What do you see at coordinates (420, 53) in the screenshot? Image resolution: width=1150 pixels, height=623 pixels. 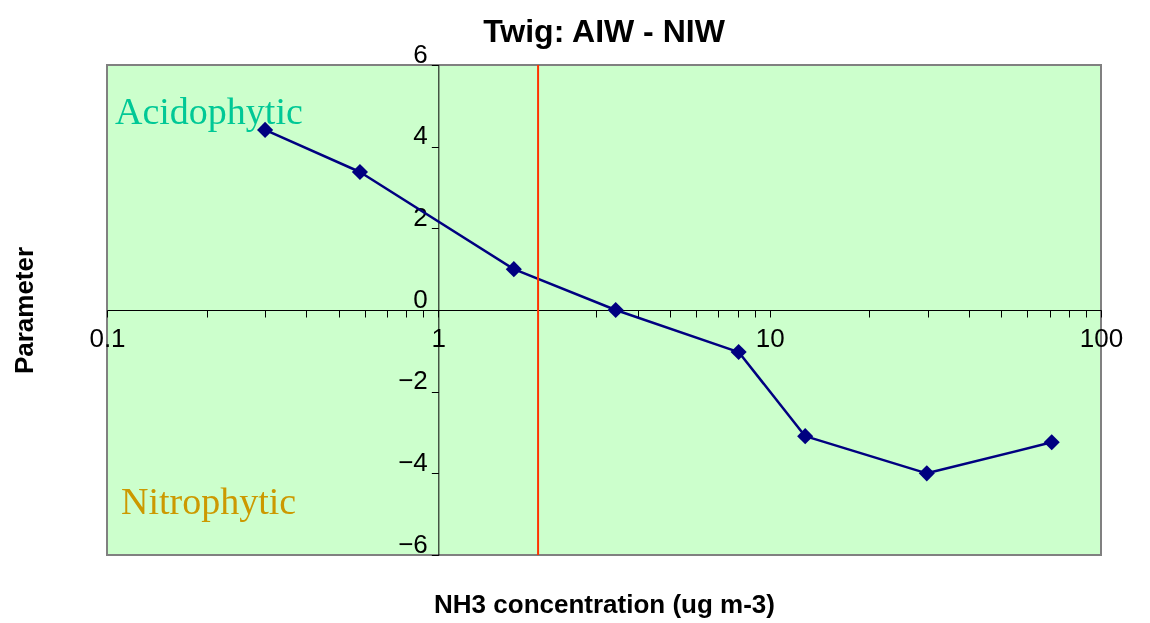 I see `y-tick-label: 6` at bounding box center [420, 53].